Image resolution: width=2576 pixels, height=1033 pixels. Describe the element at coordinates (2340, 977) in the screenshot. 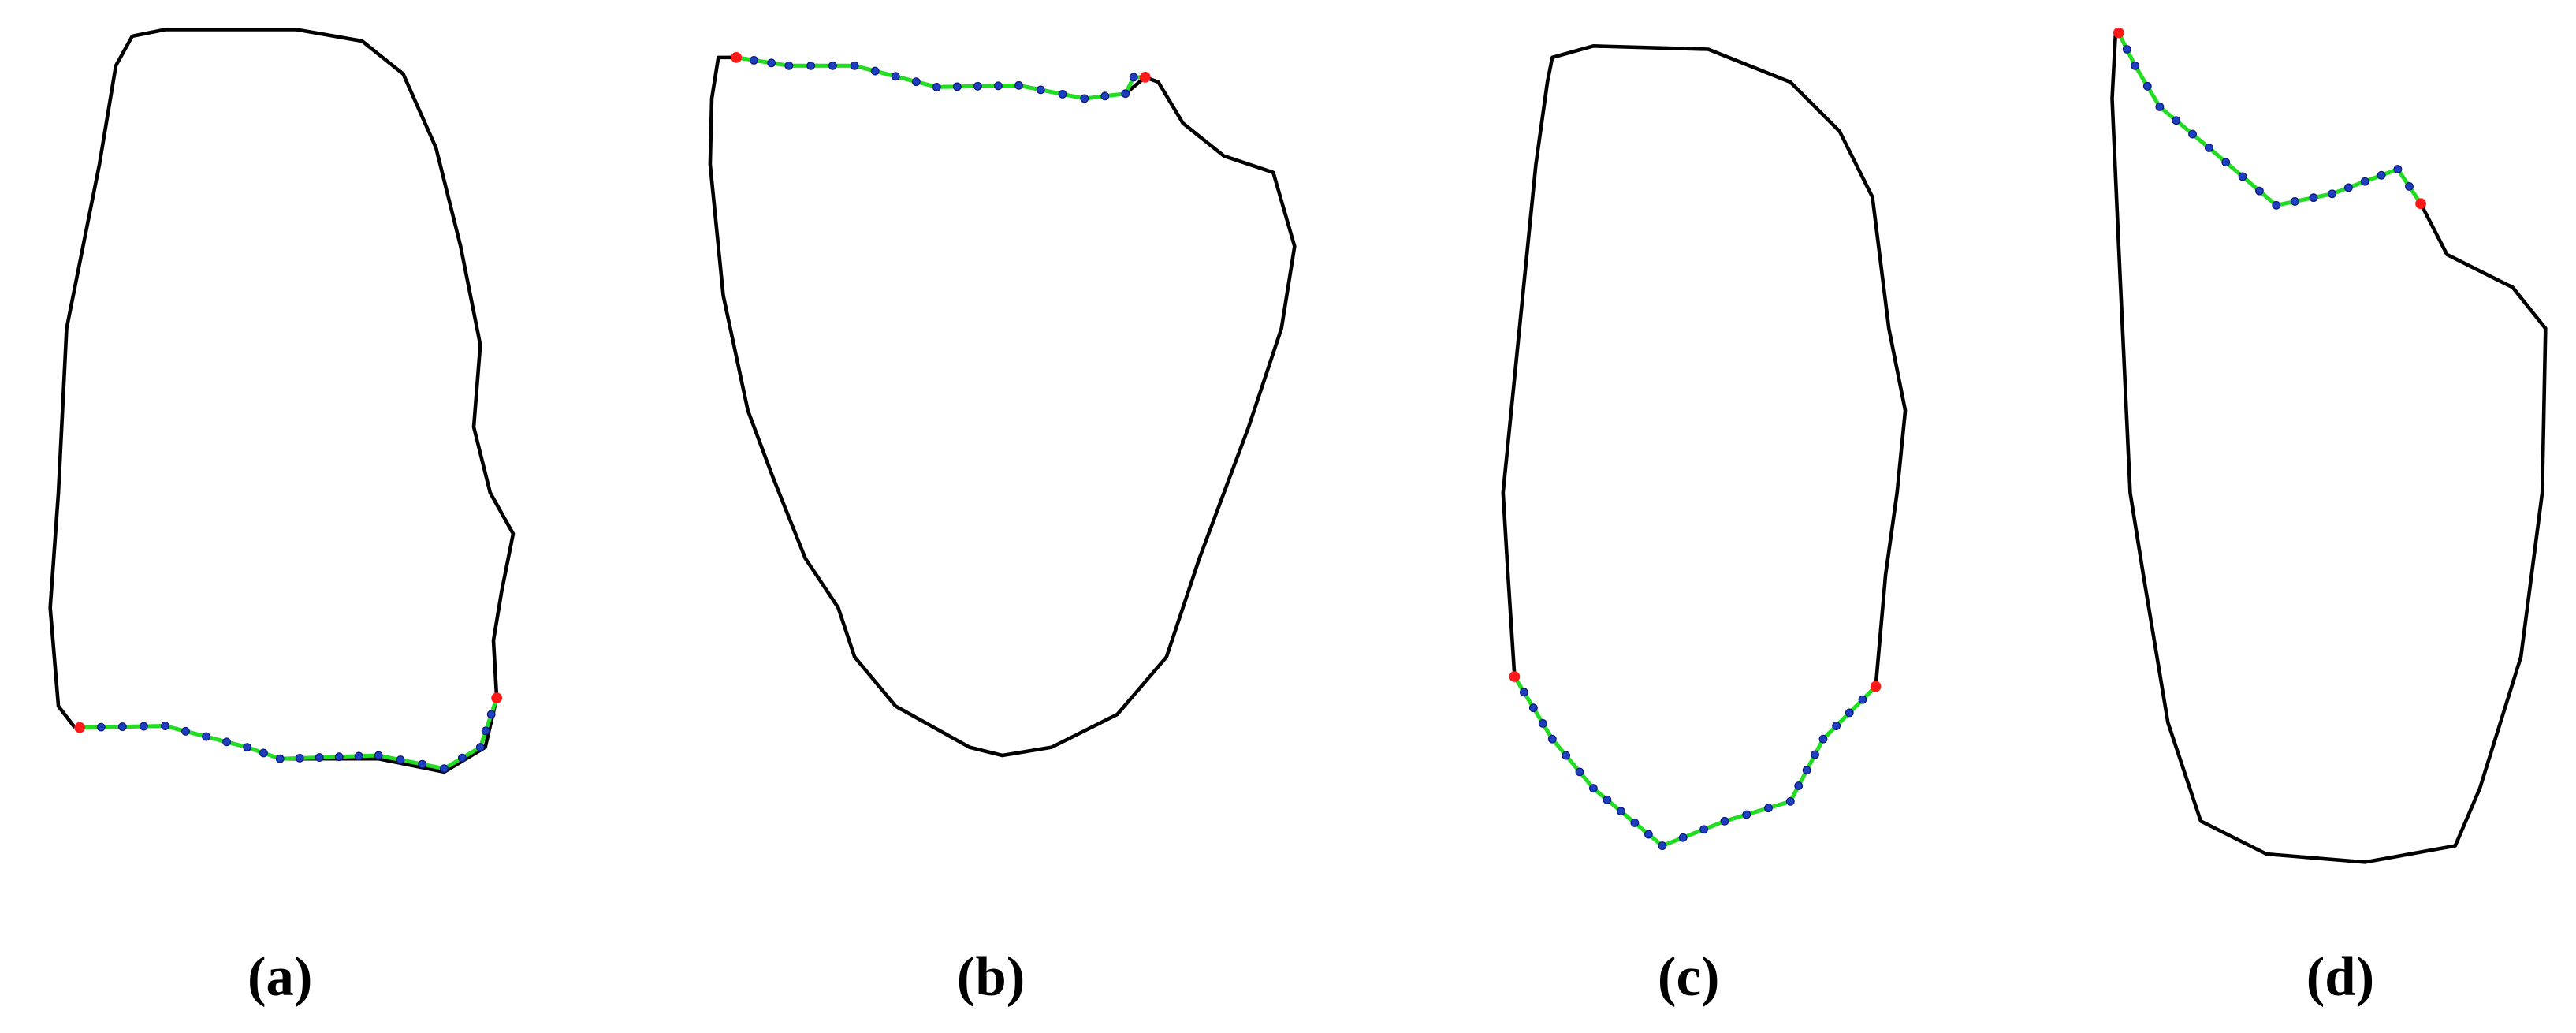

I see `panel-label: (d)` at that location.